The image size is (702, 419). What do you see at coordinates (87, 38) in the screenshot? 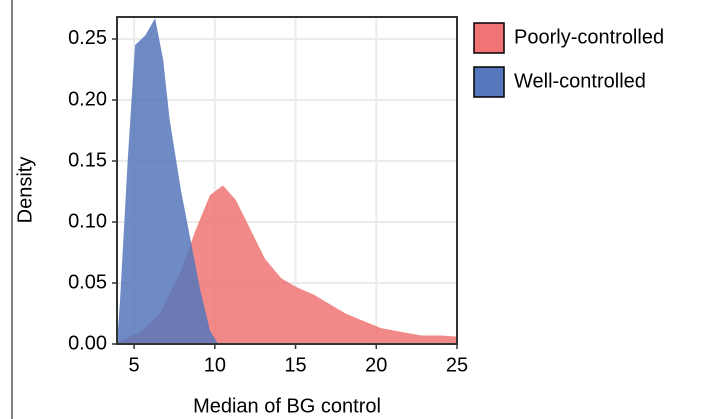
I see `y-tick-label: 0.25` at bounding box center [87, 38].